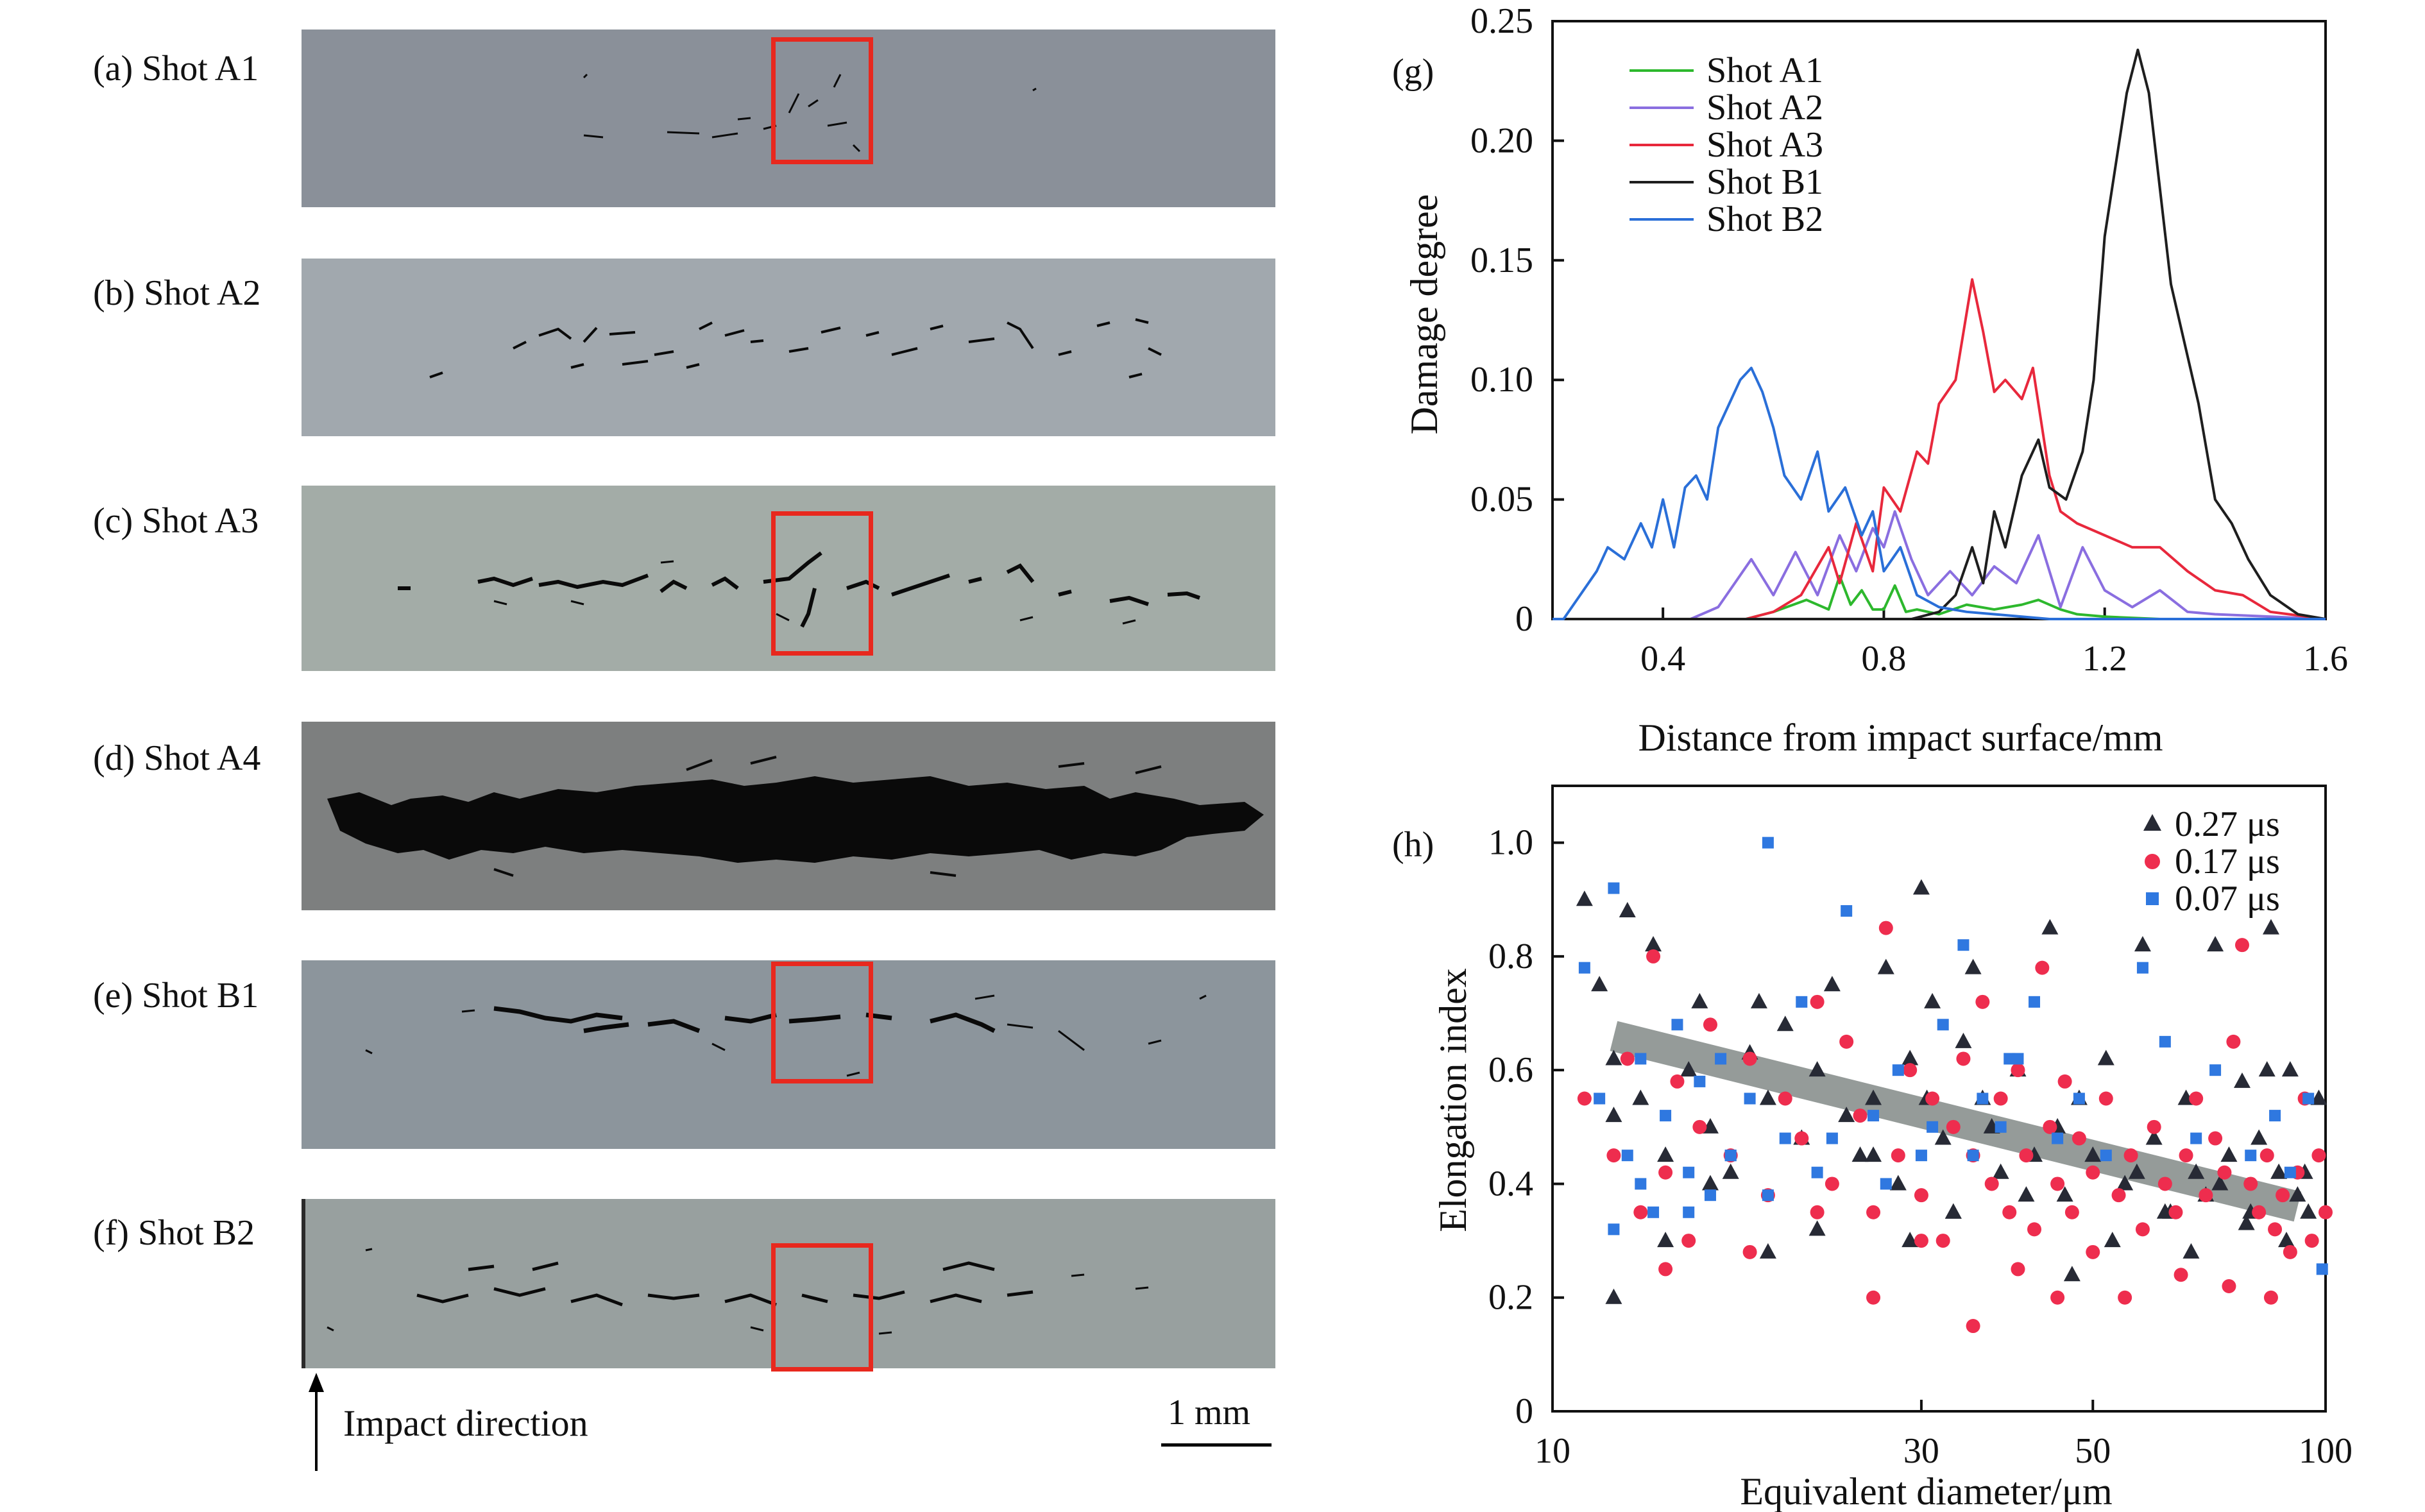  I want to click on chart-g-frame, so click(1939, 320).